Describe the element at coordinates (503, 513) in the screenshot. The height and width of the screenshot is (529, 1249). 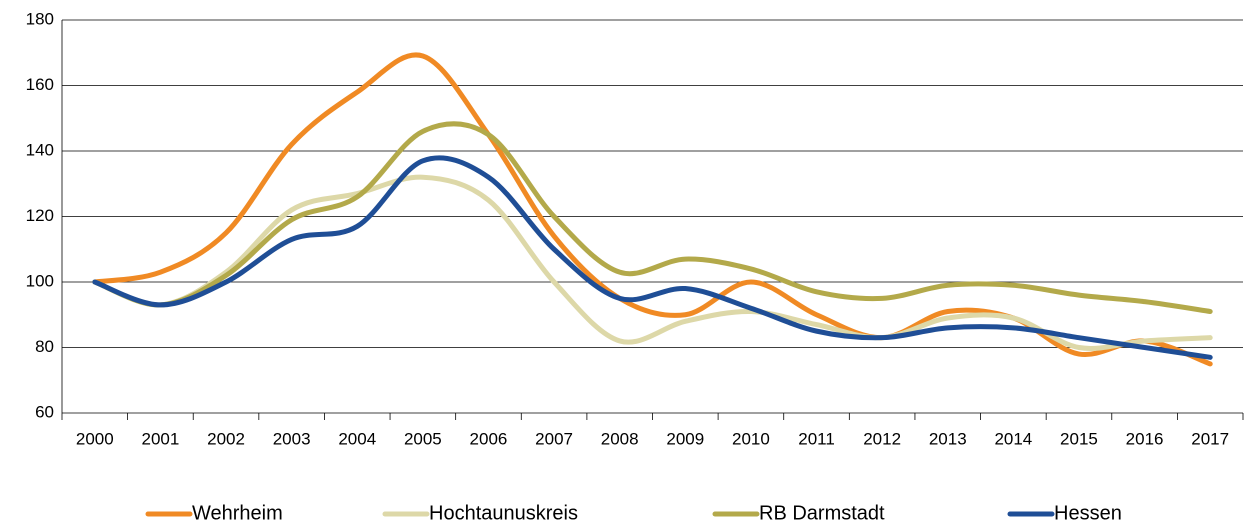
I see `legend-label: Hochtaunuskreis` at that location.